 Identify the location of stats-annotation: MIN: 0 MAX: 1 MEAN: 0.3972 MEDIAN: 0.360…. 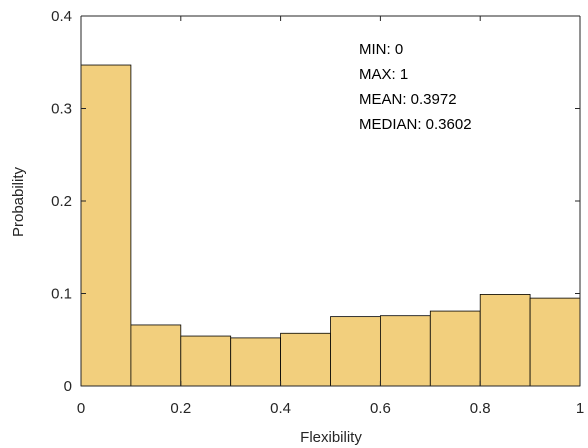
(415, 87).